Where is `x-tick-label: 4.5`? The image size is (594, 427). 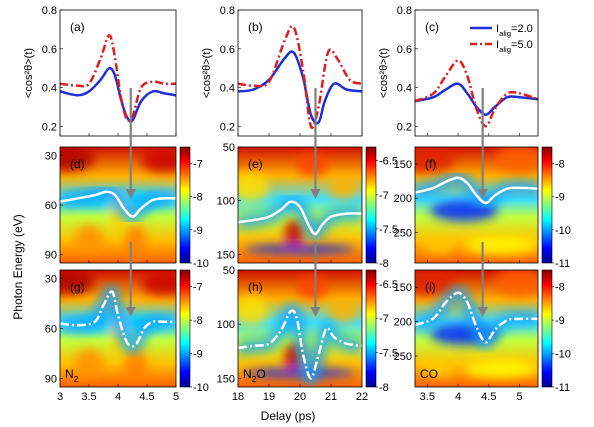
x-tick-label: 4.5 is located at coordinates (488, 397).